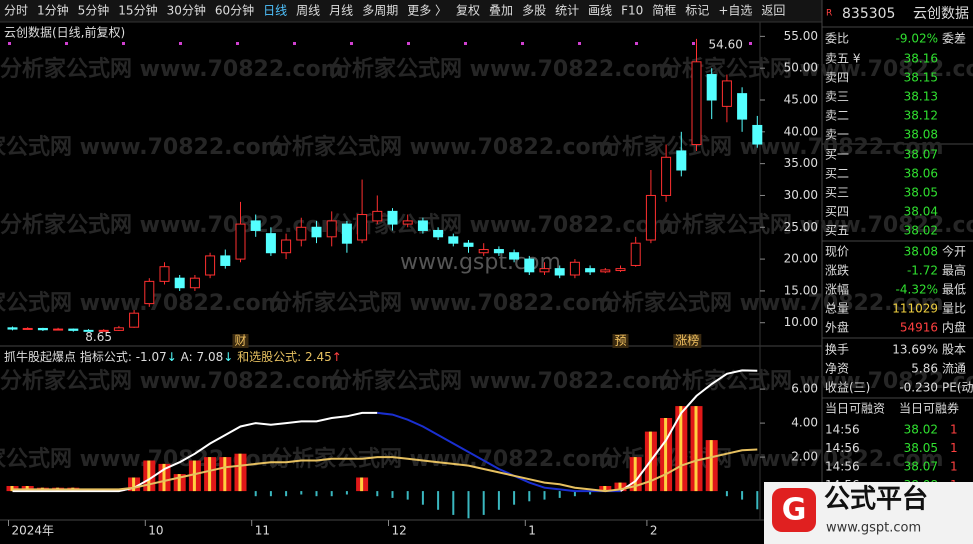  What do you see at coordinates (16, 11) in the screenshot?
I see `toolbar-button: 分时` at bounding box center [16, 11].